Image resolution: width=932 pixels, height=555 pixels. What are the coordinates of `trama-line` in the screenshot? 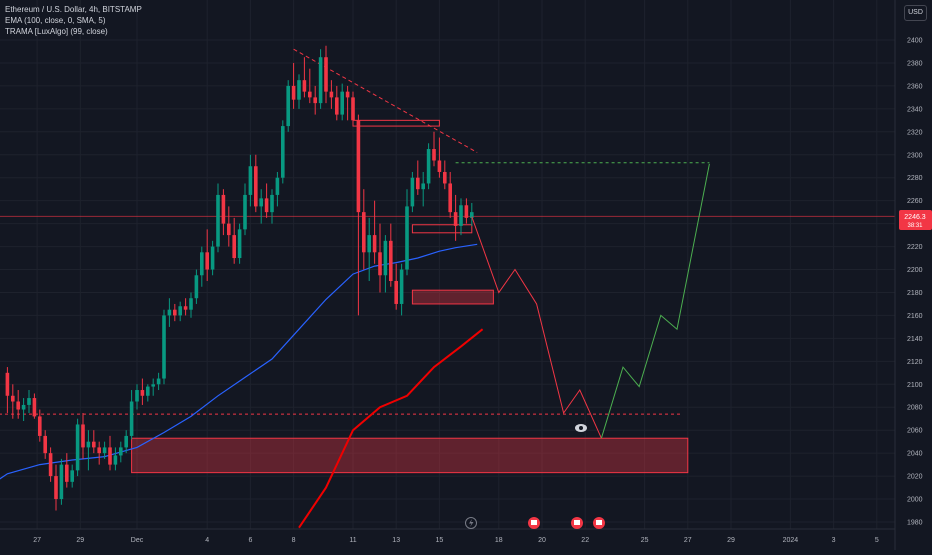 It's located at (391, 428).